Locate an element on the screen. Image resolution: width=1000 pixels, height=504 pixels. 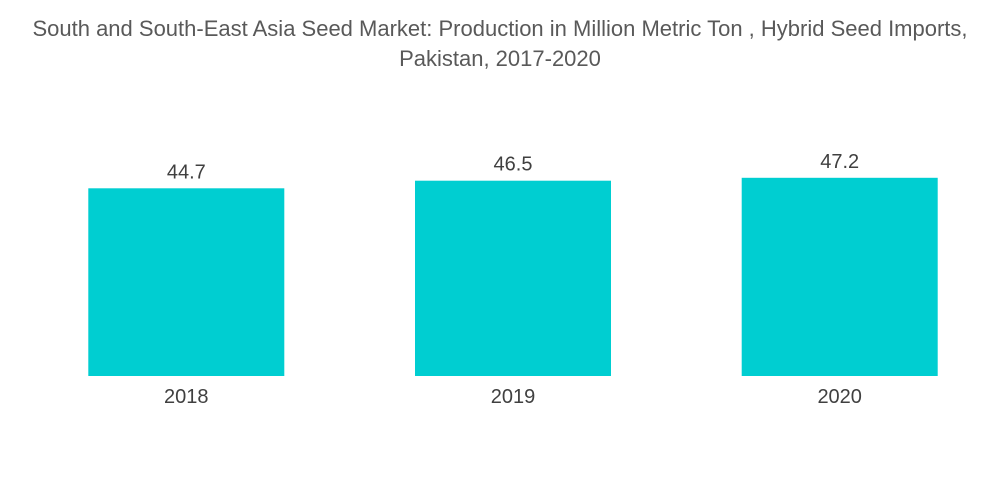
bar-2020 is located at coordinates (839, 276).